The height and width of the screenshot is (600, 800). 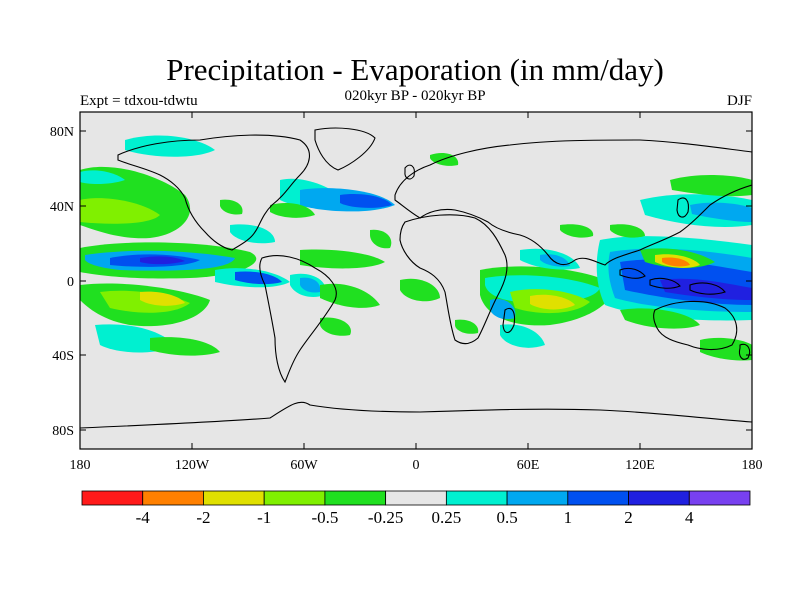 What do you see at coordinates (213, 192) in the screenshot?
I see `coastline-north-america` at bounding box center [213, 192].